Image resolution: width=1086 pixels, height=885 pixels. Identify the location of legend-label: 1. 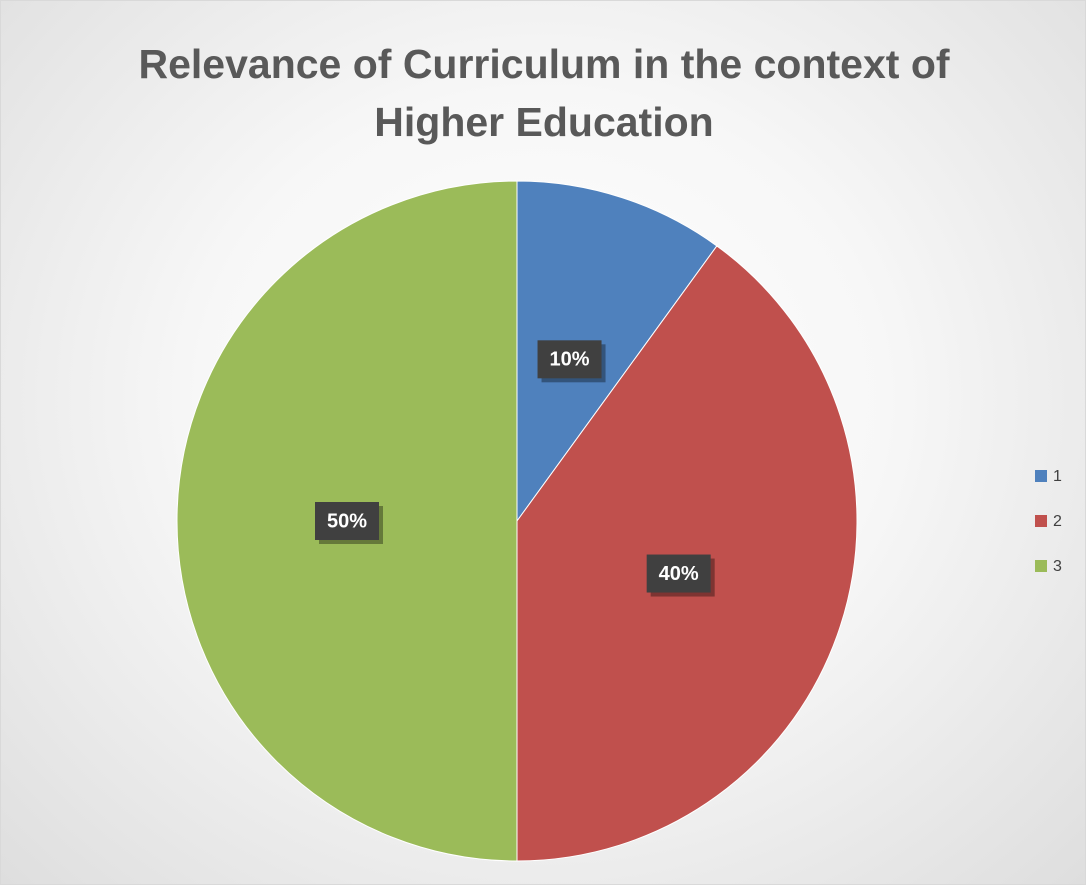
(1057, 476).